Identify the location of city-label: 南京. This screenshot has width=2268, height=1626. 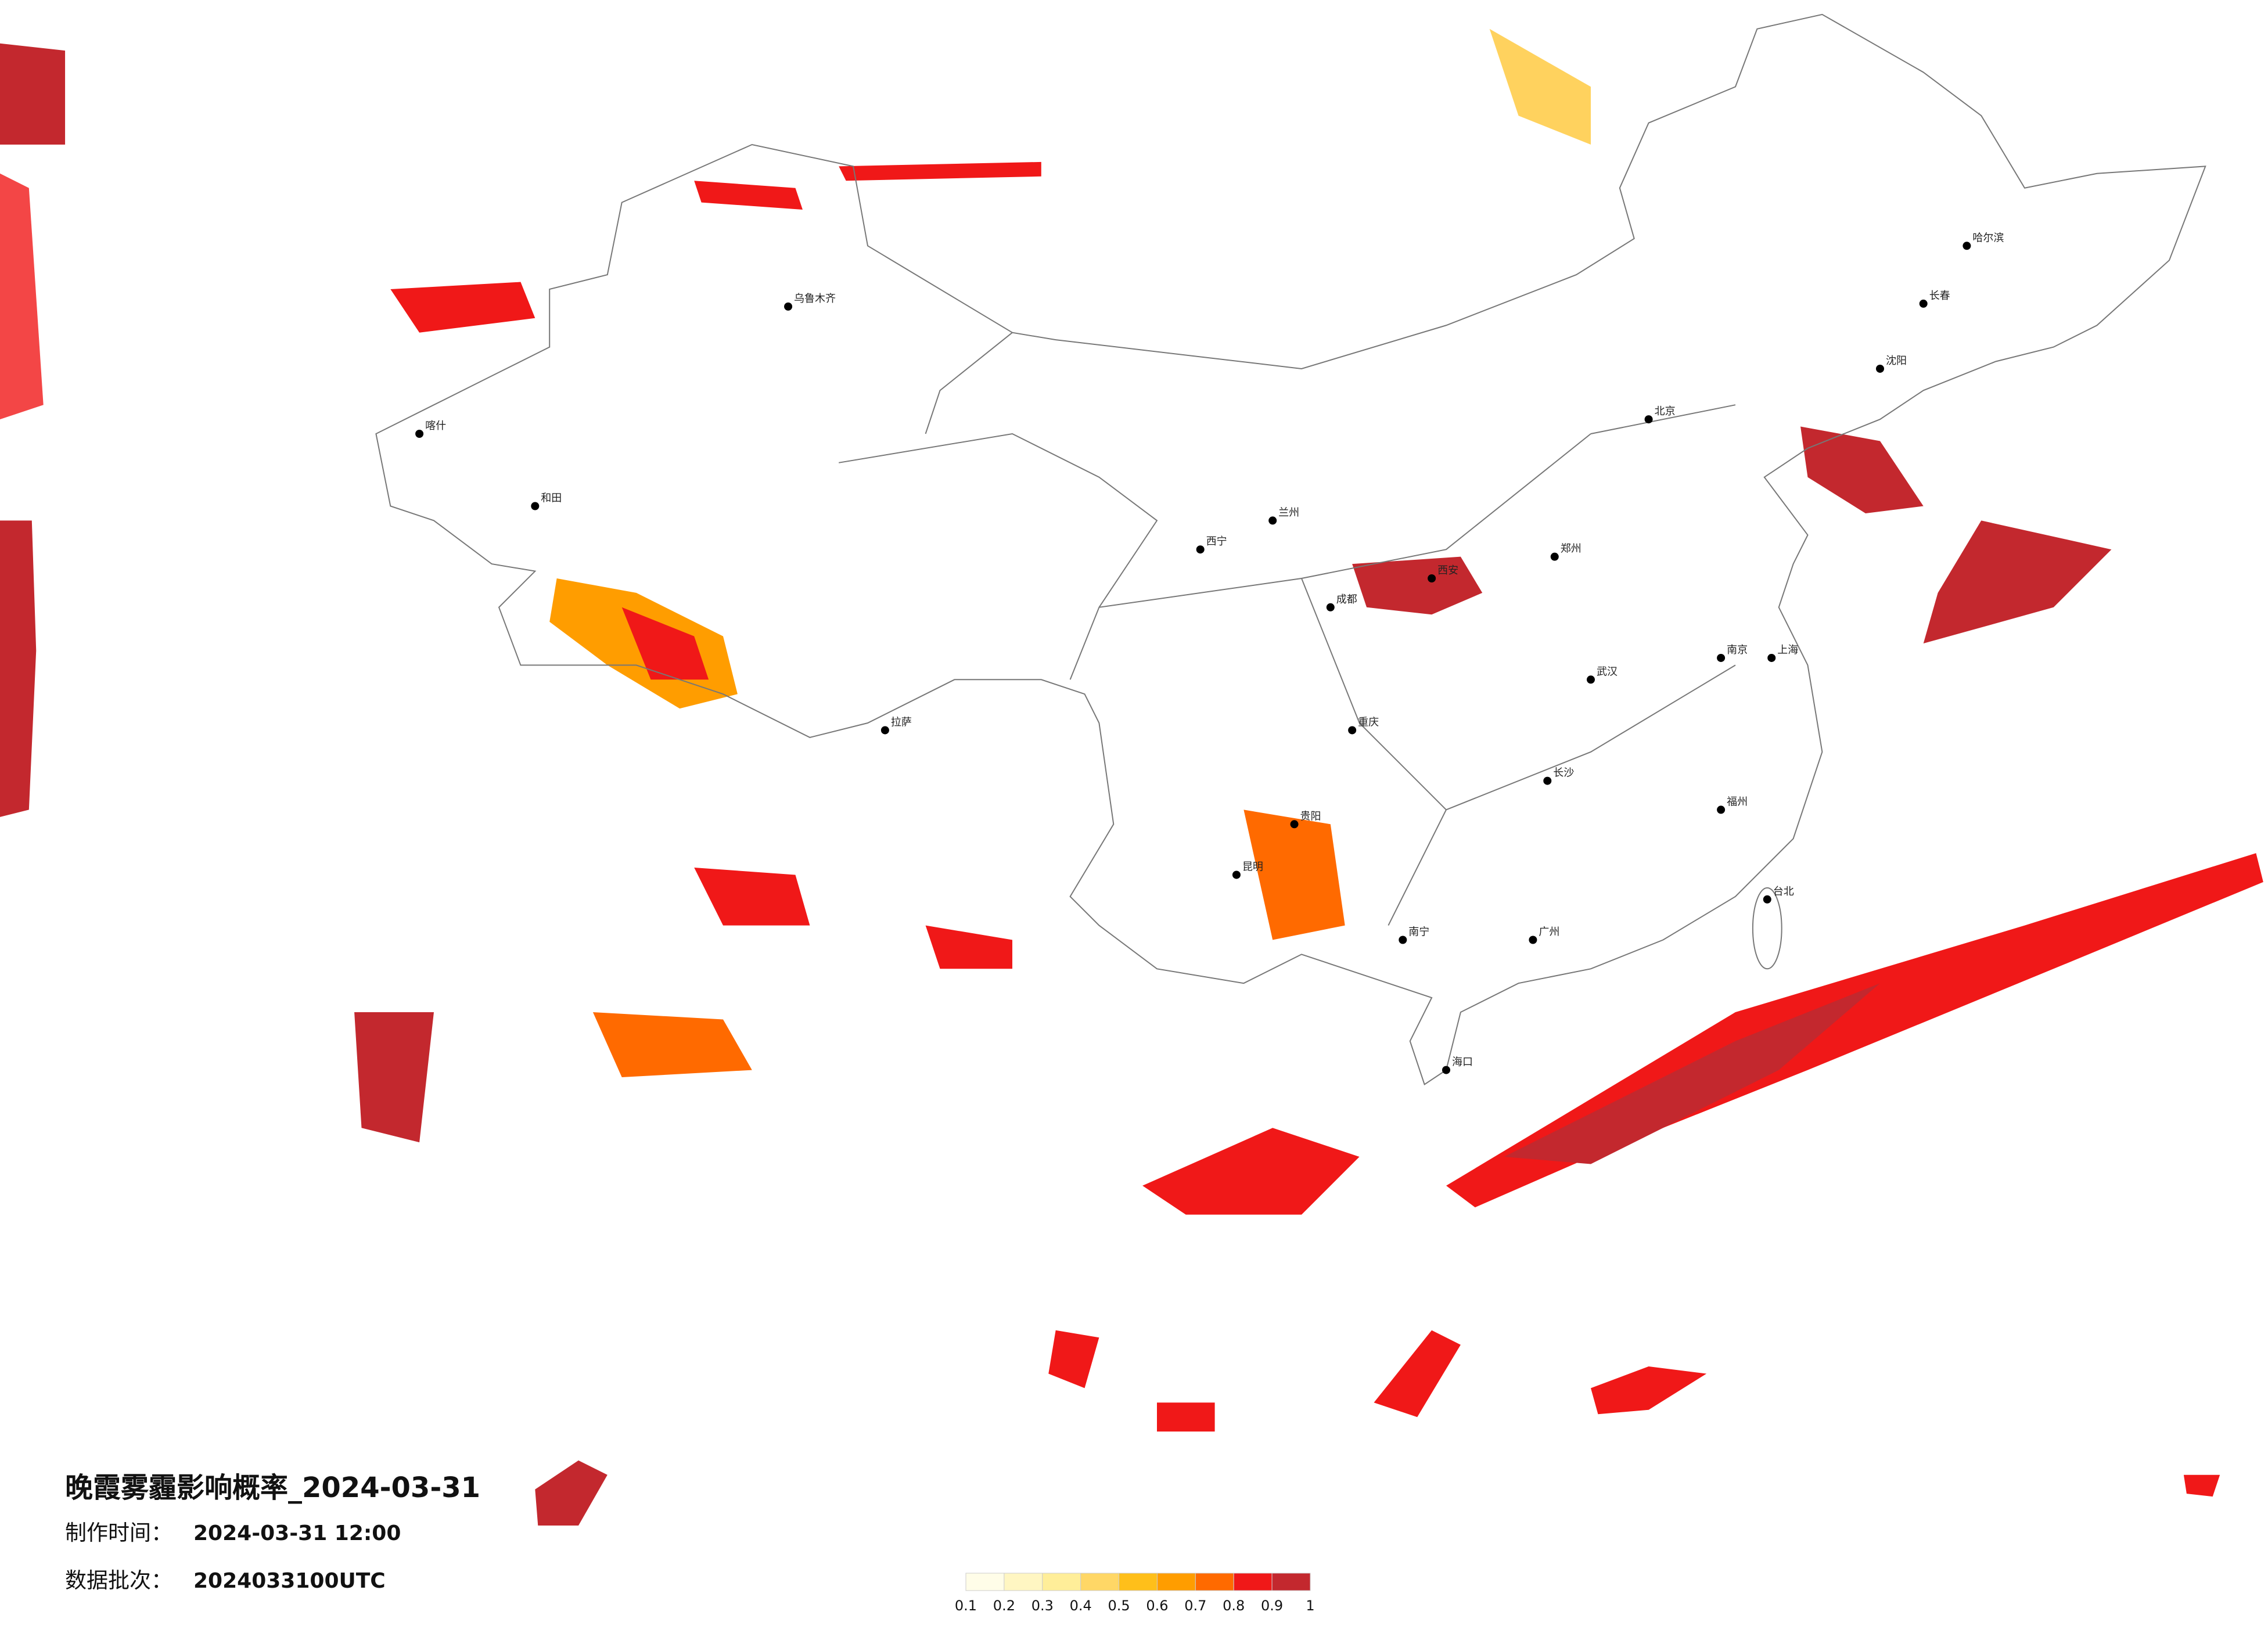
(1737, 650).